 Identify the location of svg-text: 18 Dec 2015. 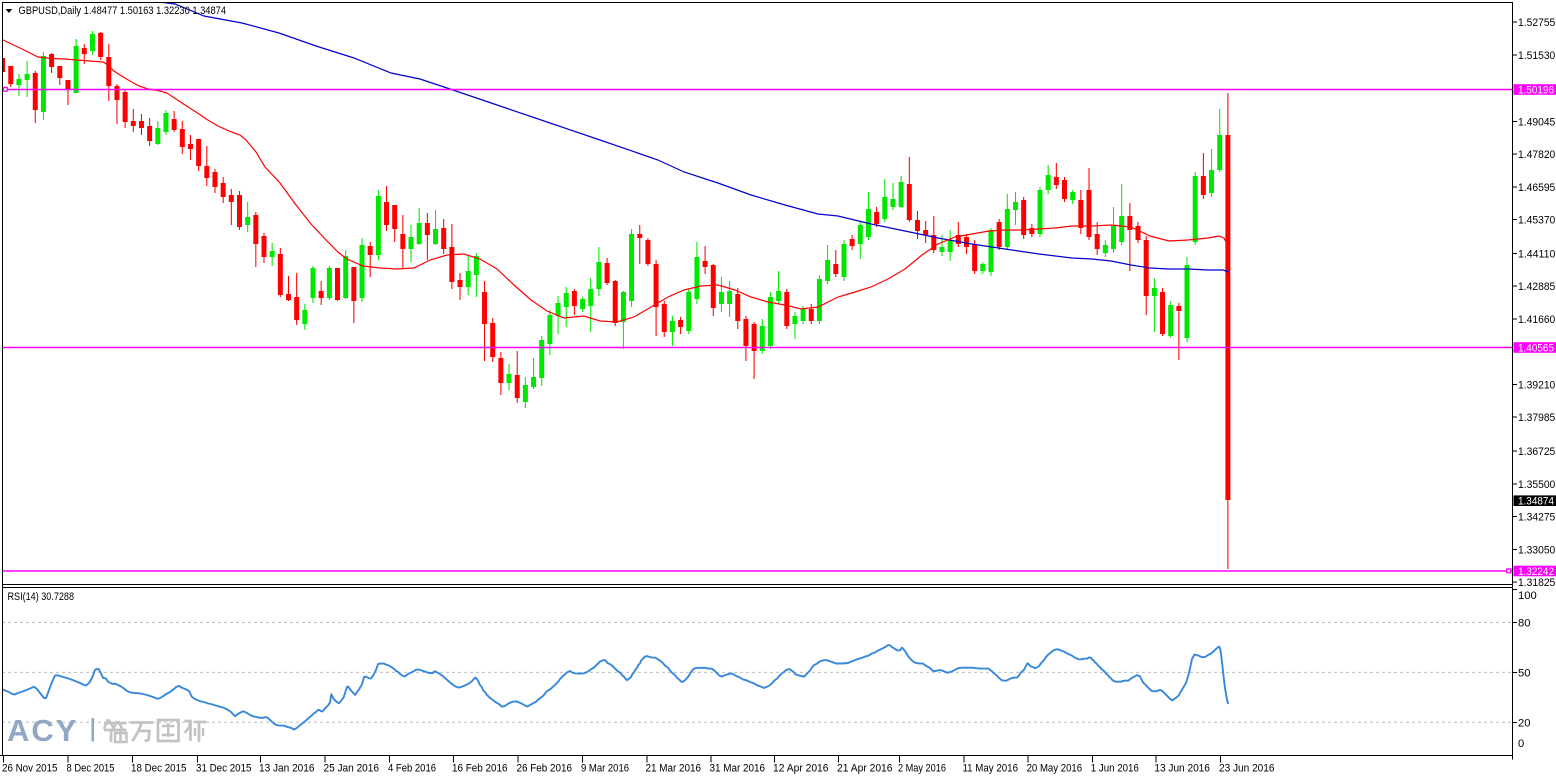
(159, 769).